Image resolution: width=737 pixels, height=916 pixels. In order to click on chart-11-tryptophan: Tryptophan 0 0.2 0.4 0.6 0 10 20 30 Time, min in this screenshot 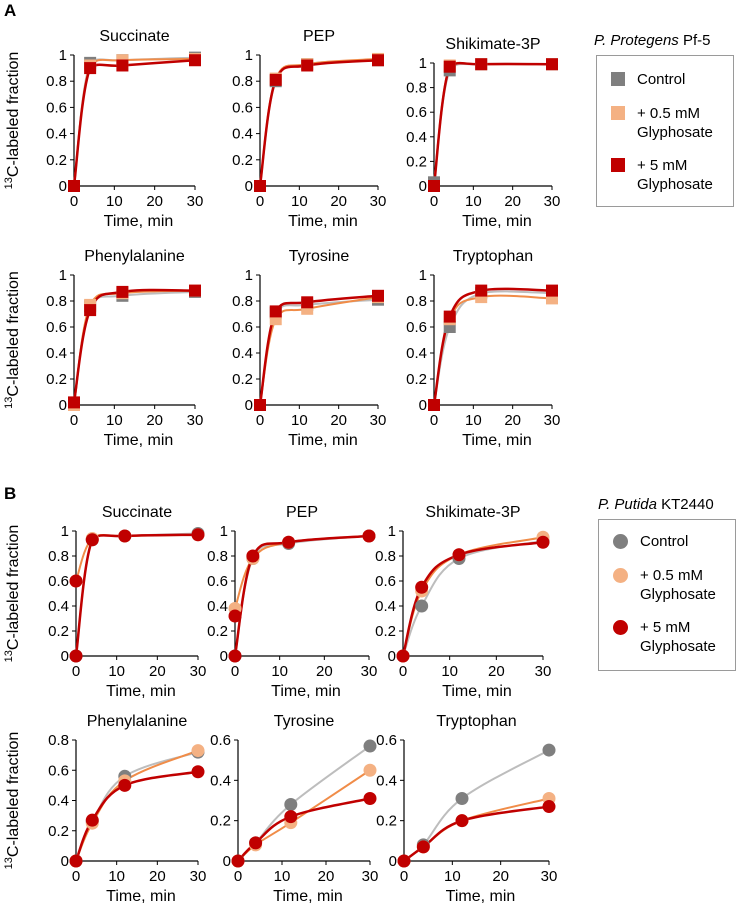, I will do `click(466, 809)`.